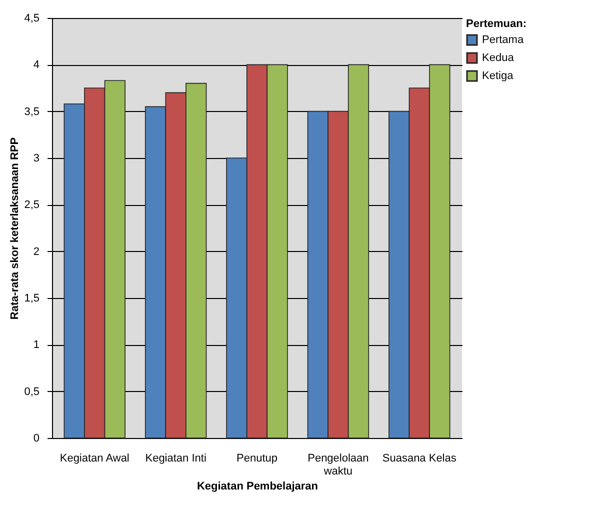 Image resolution: width=595 pixels, height=521 pixels. I want to click on y-tick-label: 0, so click(36, 438).